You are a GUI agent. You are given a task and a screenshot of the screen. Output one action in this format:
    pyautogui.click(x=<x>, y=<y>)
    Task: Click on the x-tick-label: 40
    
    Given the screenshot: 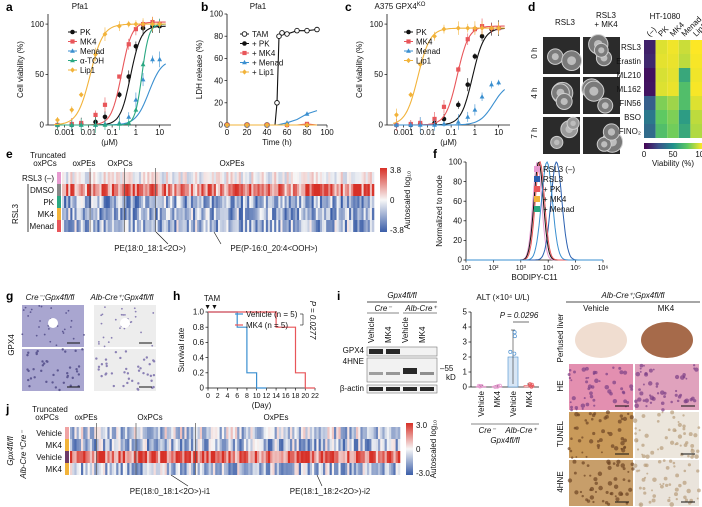 What is the action you would take?
    pyautogui.click(x=267, y=132)
    